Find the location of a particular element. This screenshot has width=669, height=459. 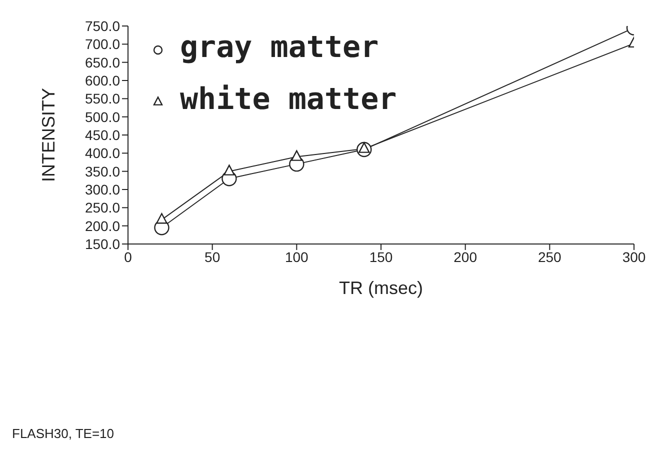

x-tick-label: 100 is located at coordinates (296, 256).